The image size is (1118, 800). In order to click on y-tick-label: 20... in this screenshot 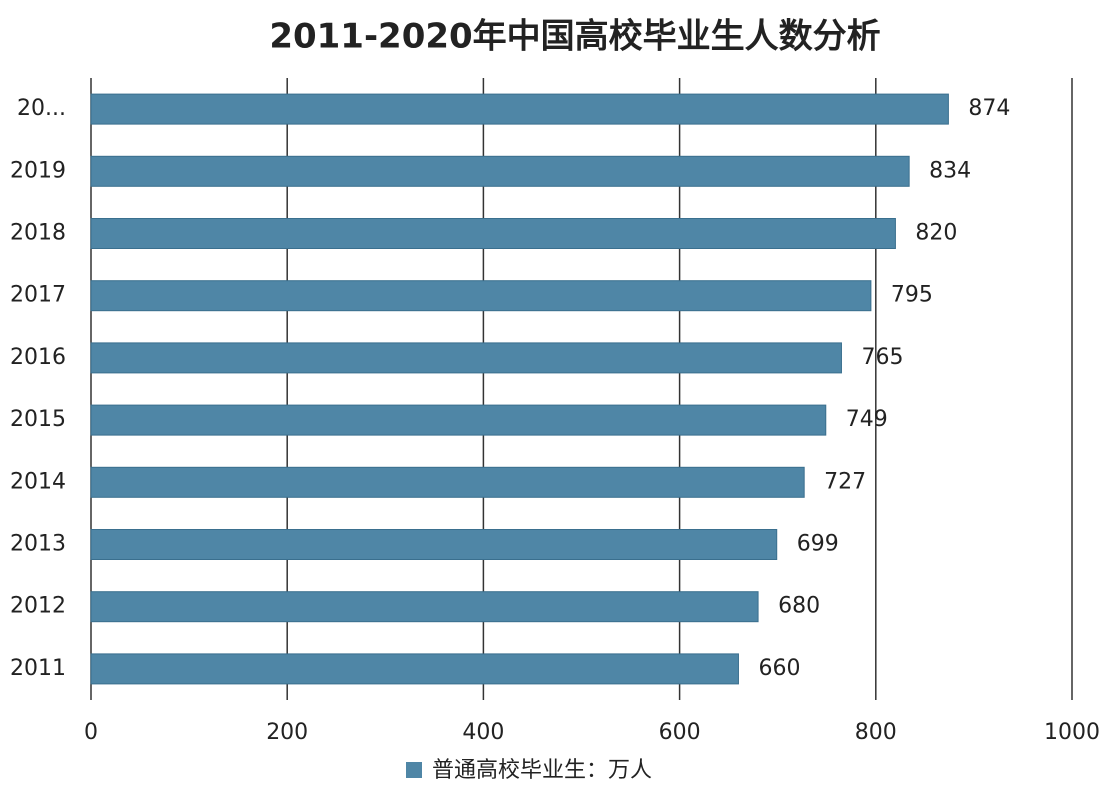, I will do `click(41, 108)`.